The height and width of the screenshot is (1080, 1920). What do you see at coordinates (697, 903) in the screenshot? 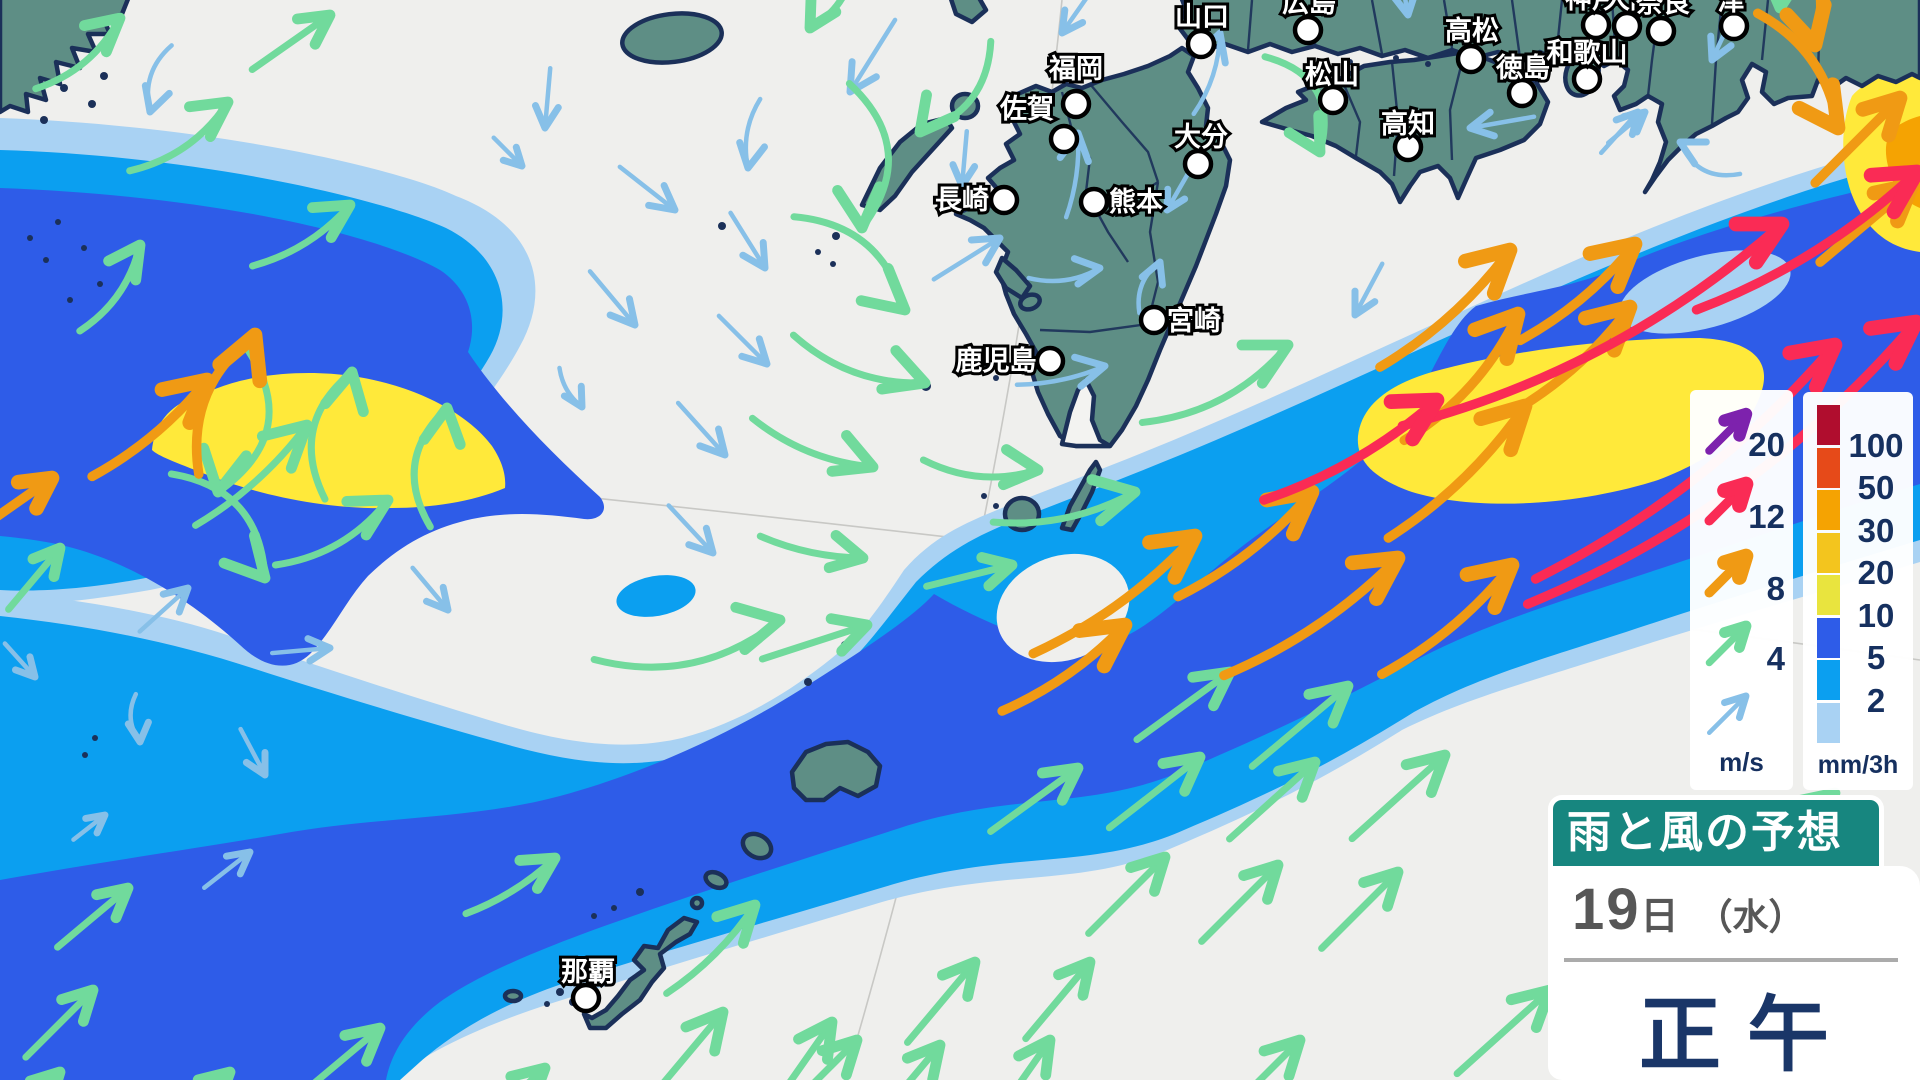
I see `land-yoron` at bounding box center [697, 903].